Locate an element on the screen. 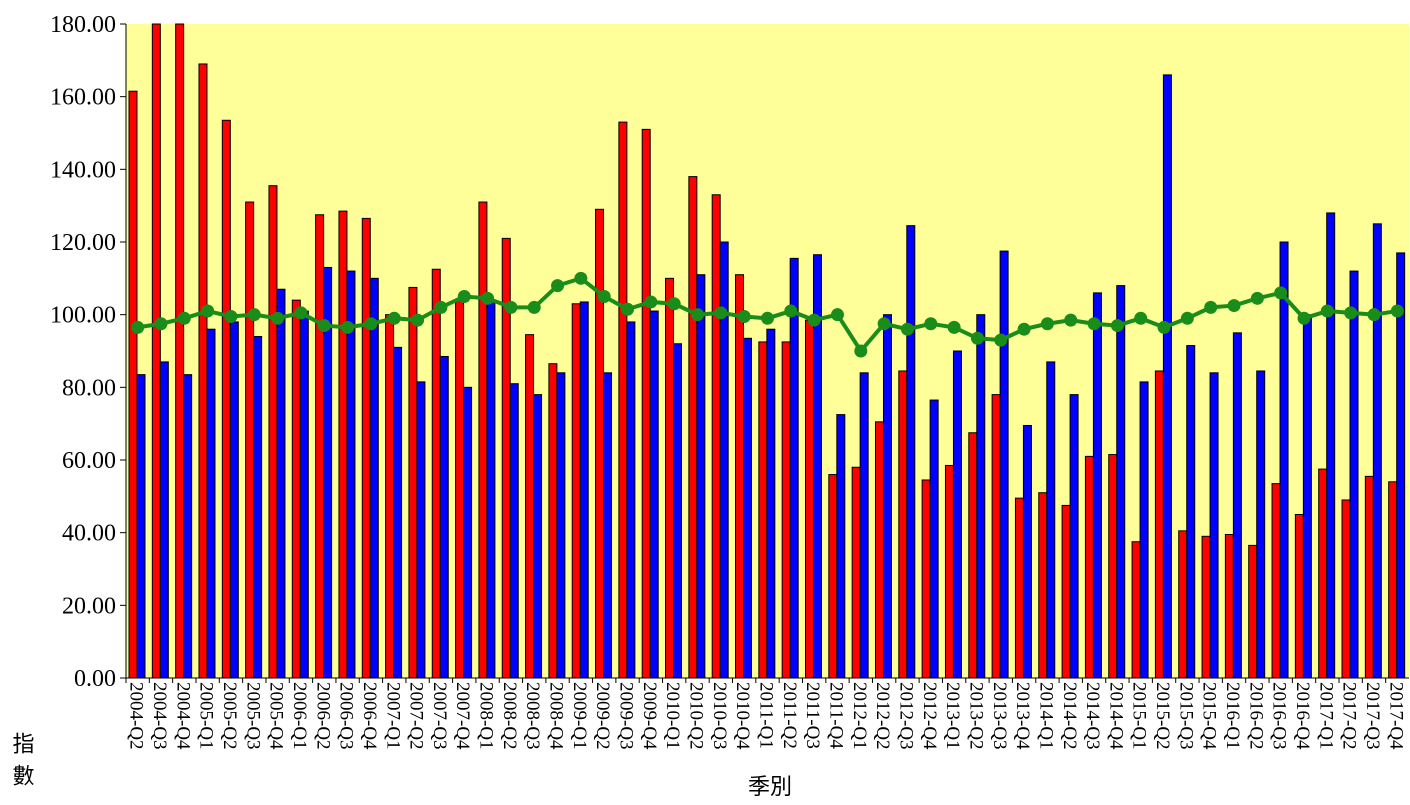 The image size is (1410, 805). x-tick-label: 2004-Q4 is located at coordinates (182, 716).